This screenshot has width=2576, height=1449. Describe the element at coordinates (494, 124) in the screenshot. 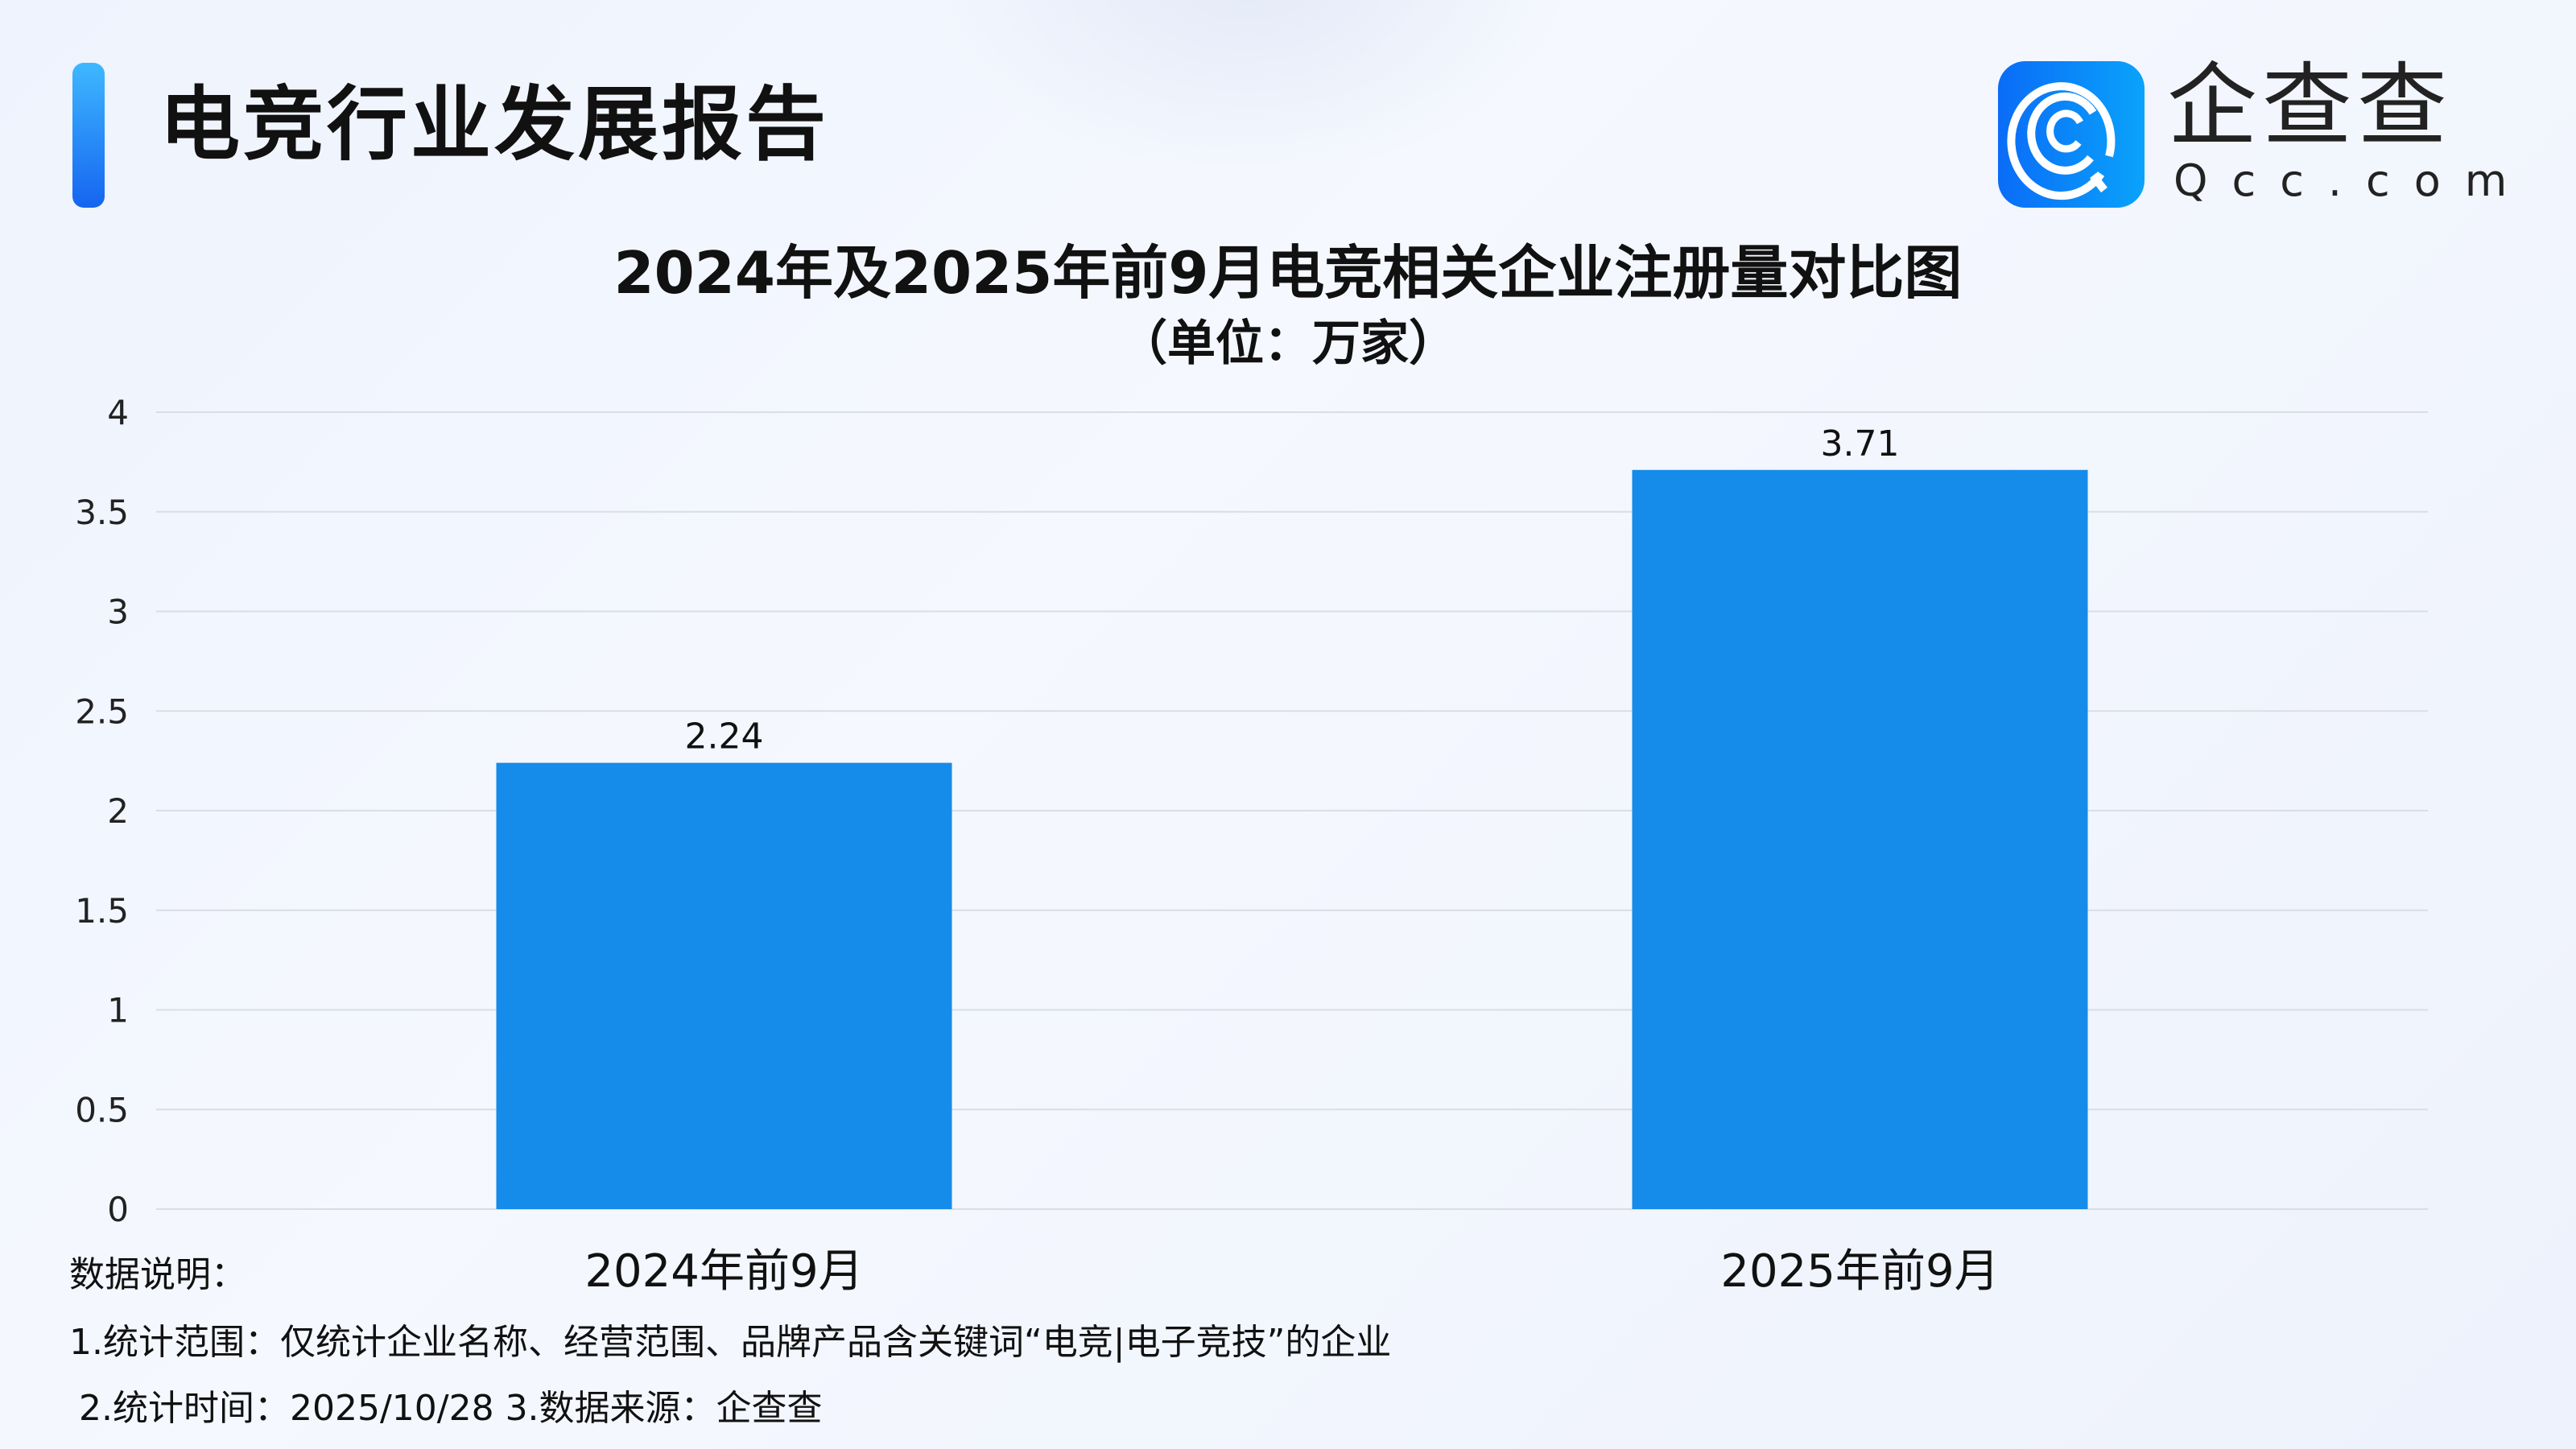

I see `report-title: 电竞行业发展报告` at that location.